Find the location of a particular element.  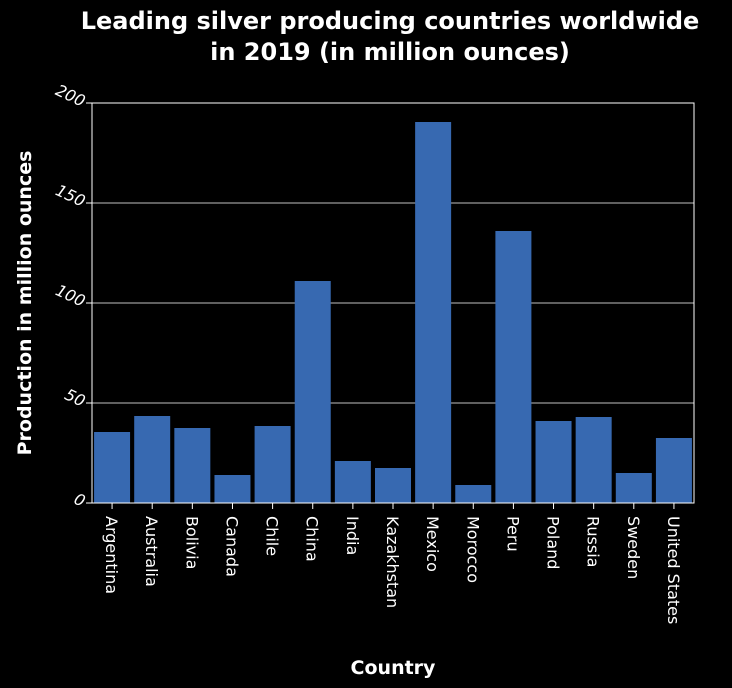

y-axis-label: Production in million ounces is located at coordinates (25, 303).